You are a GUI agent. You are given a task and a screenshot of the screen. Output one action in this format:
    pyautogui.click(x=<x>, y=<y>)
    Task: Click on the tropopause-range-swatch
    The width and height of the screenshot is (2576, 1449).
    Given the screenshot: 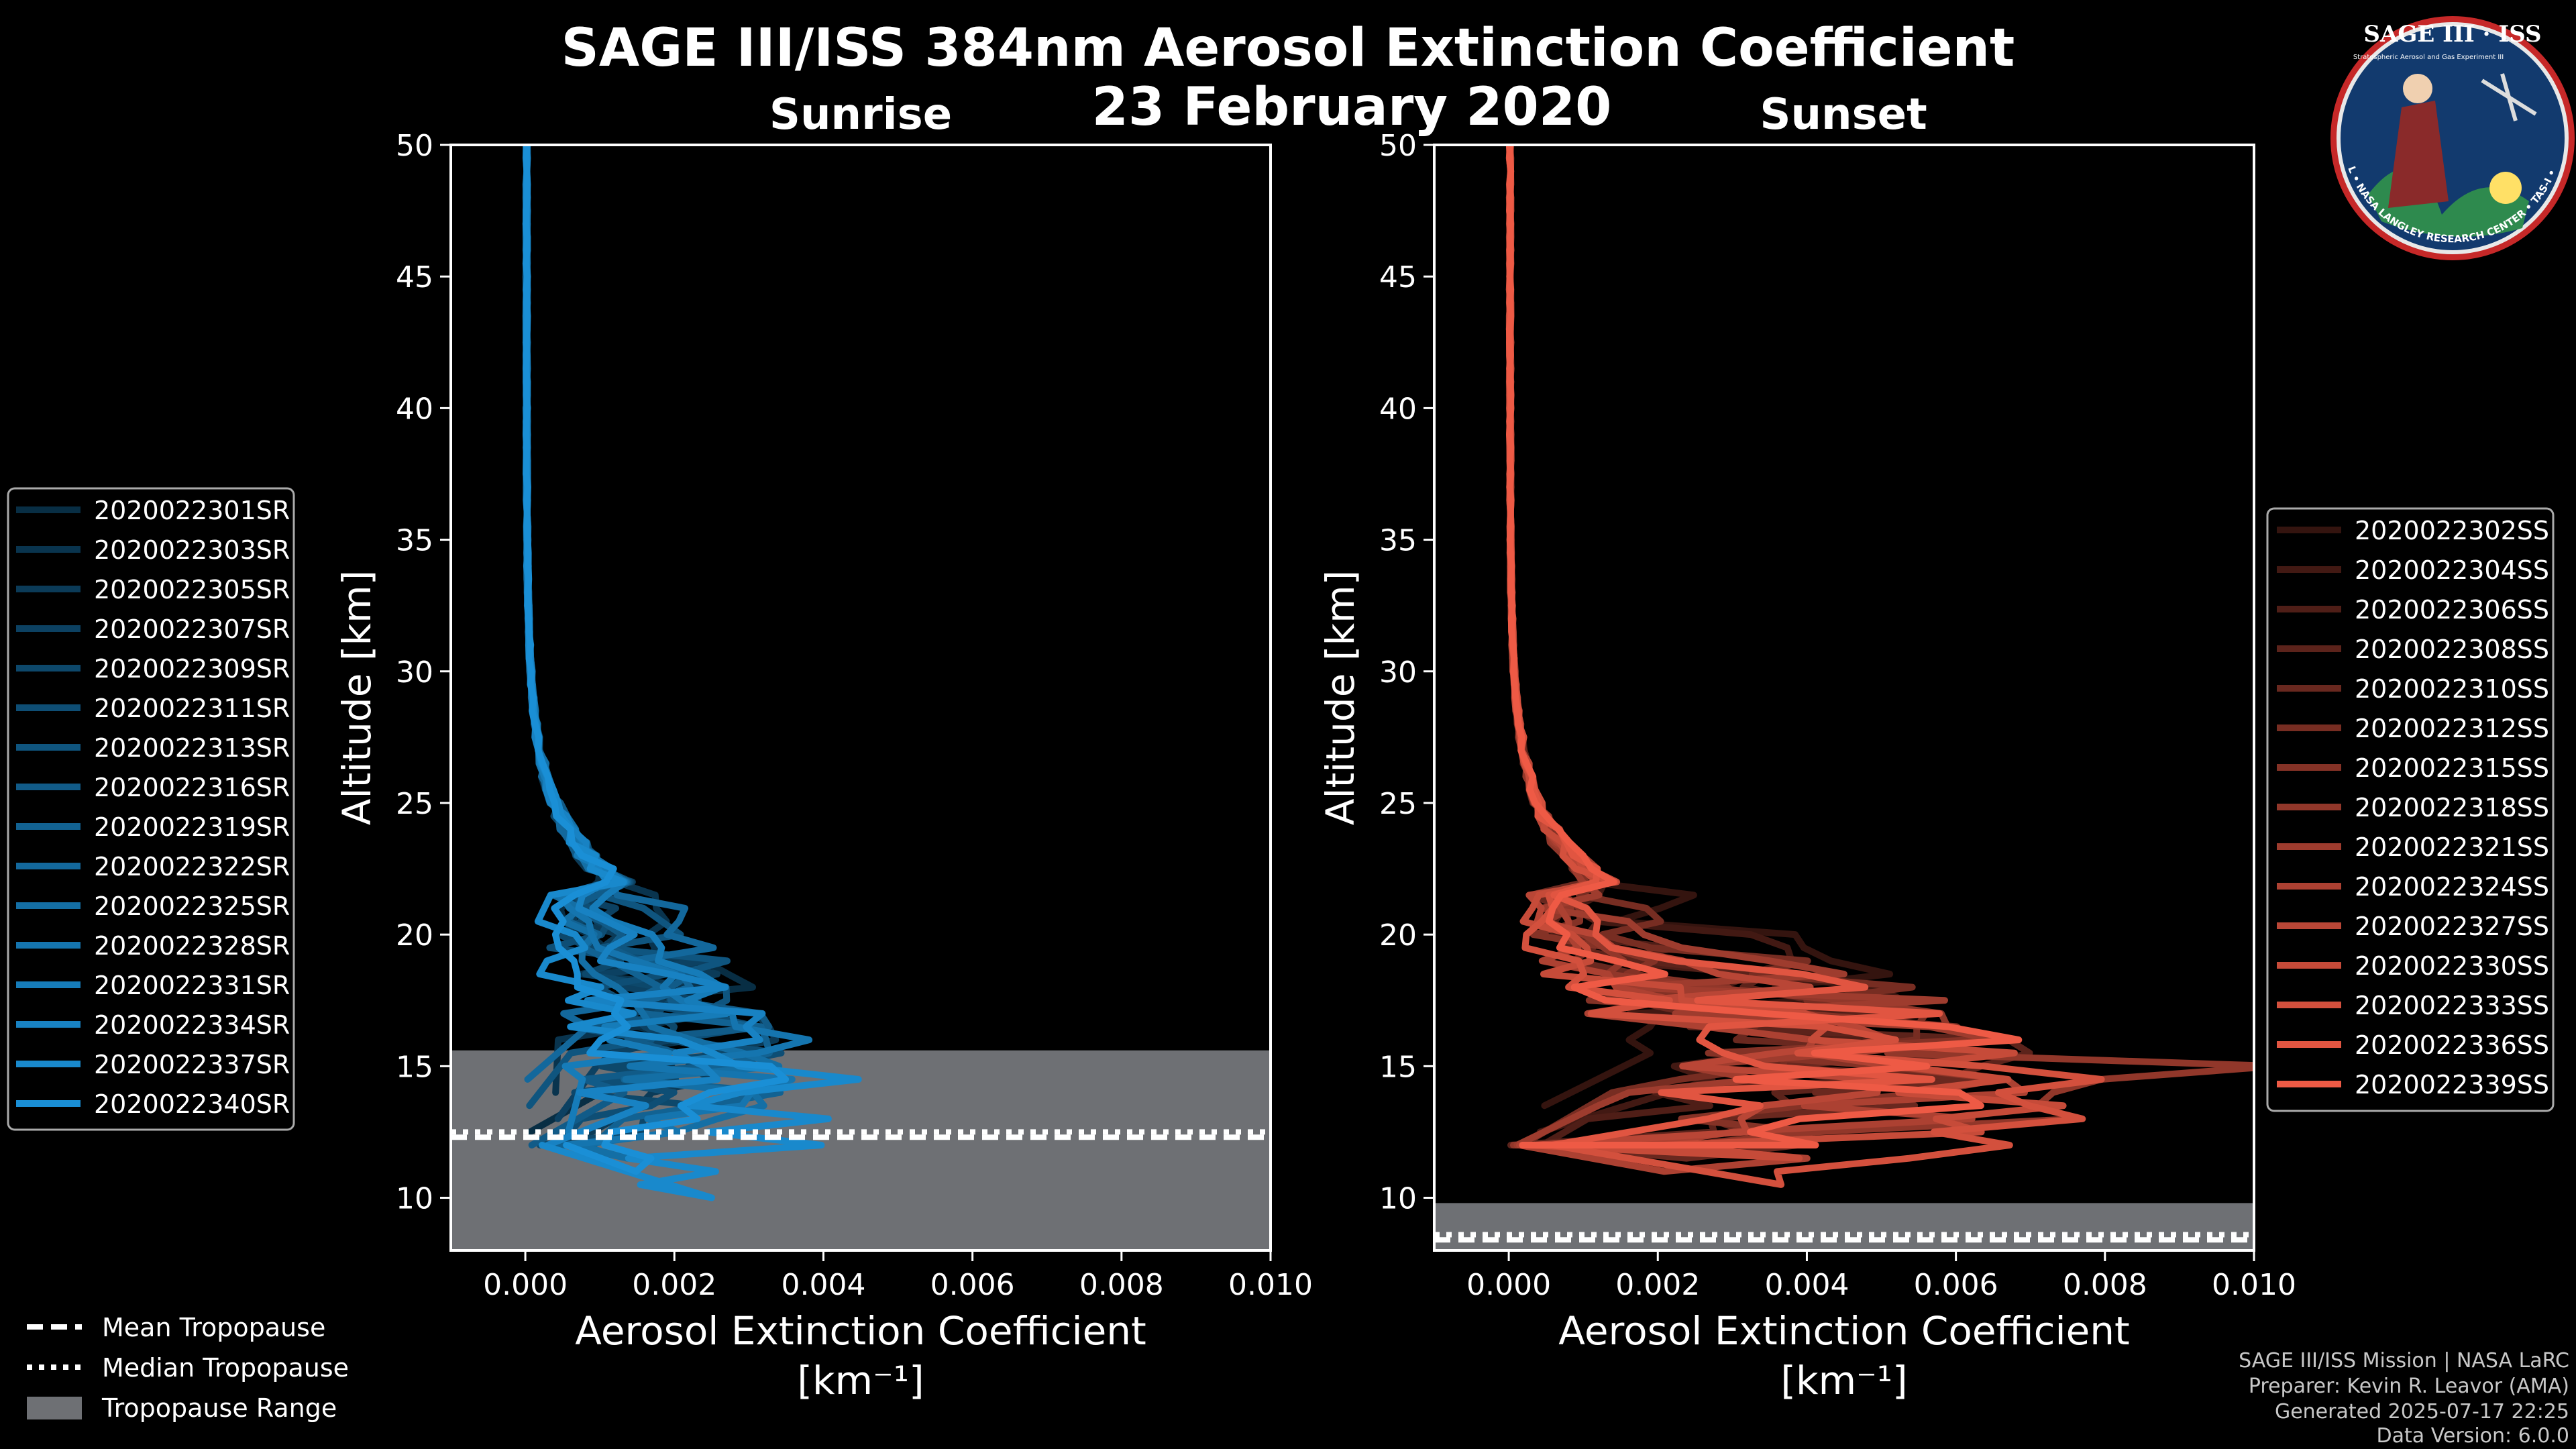 What is the action you would take?
    pyautogui.click(x=54, y=1408)
    